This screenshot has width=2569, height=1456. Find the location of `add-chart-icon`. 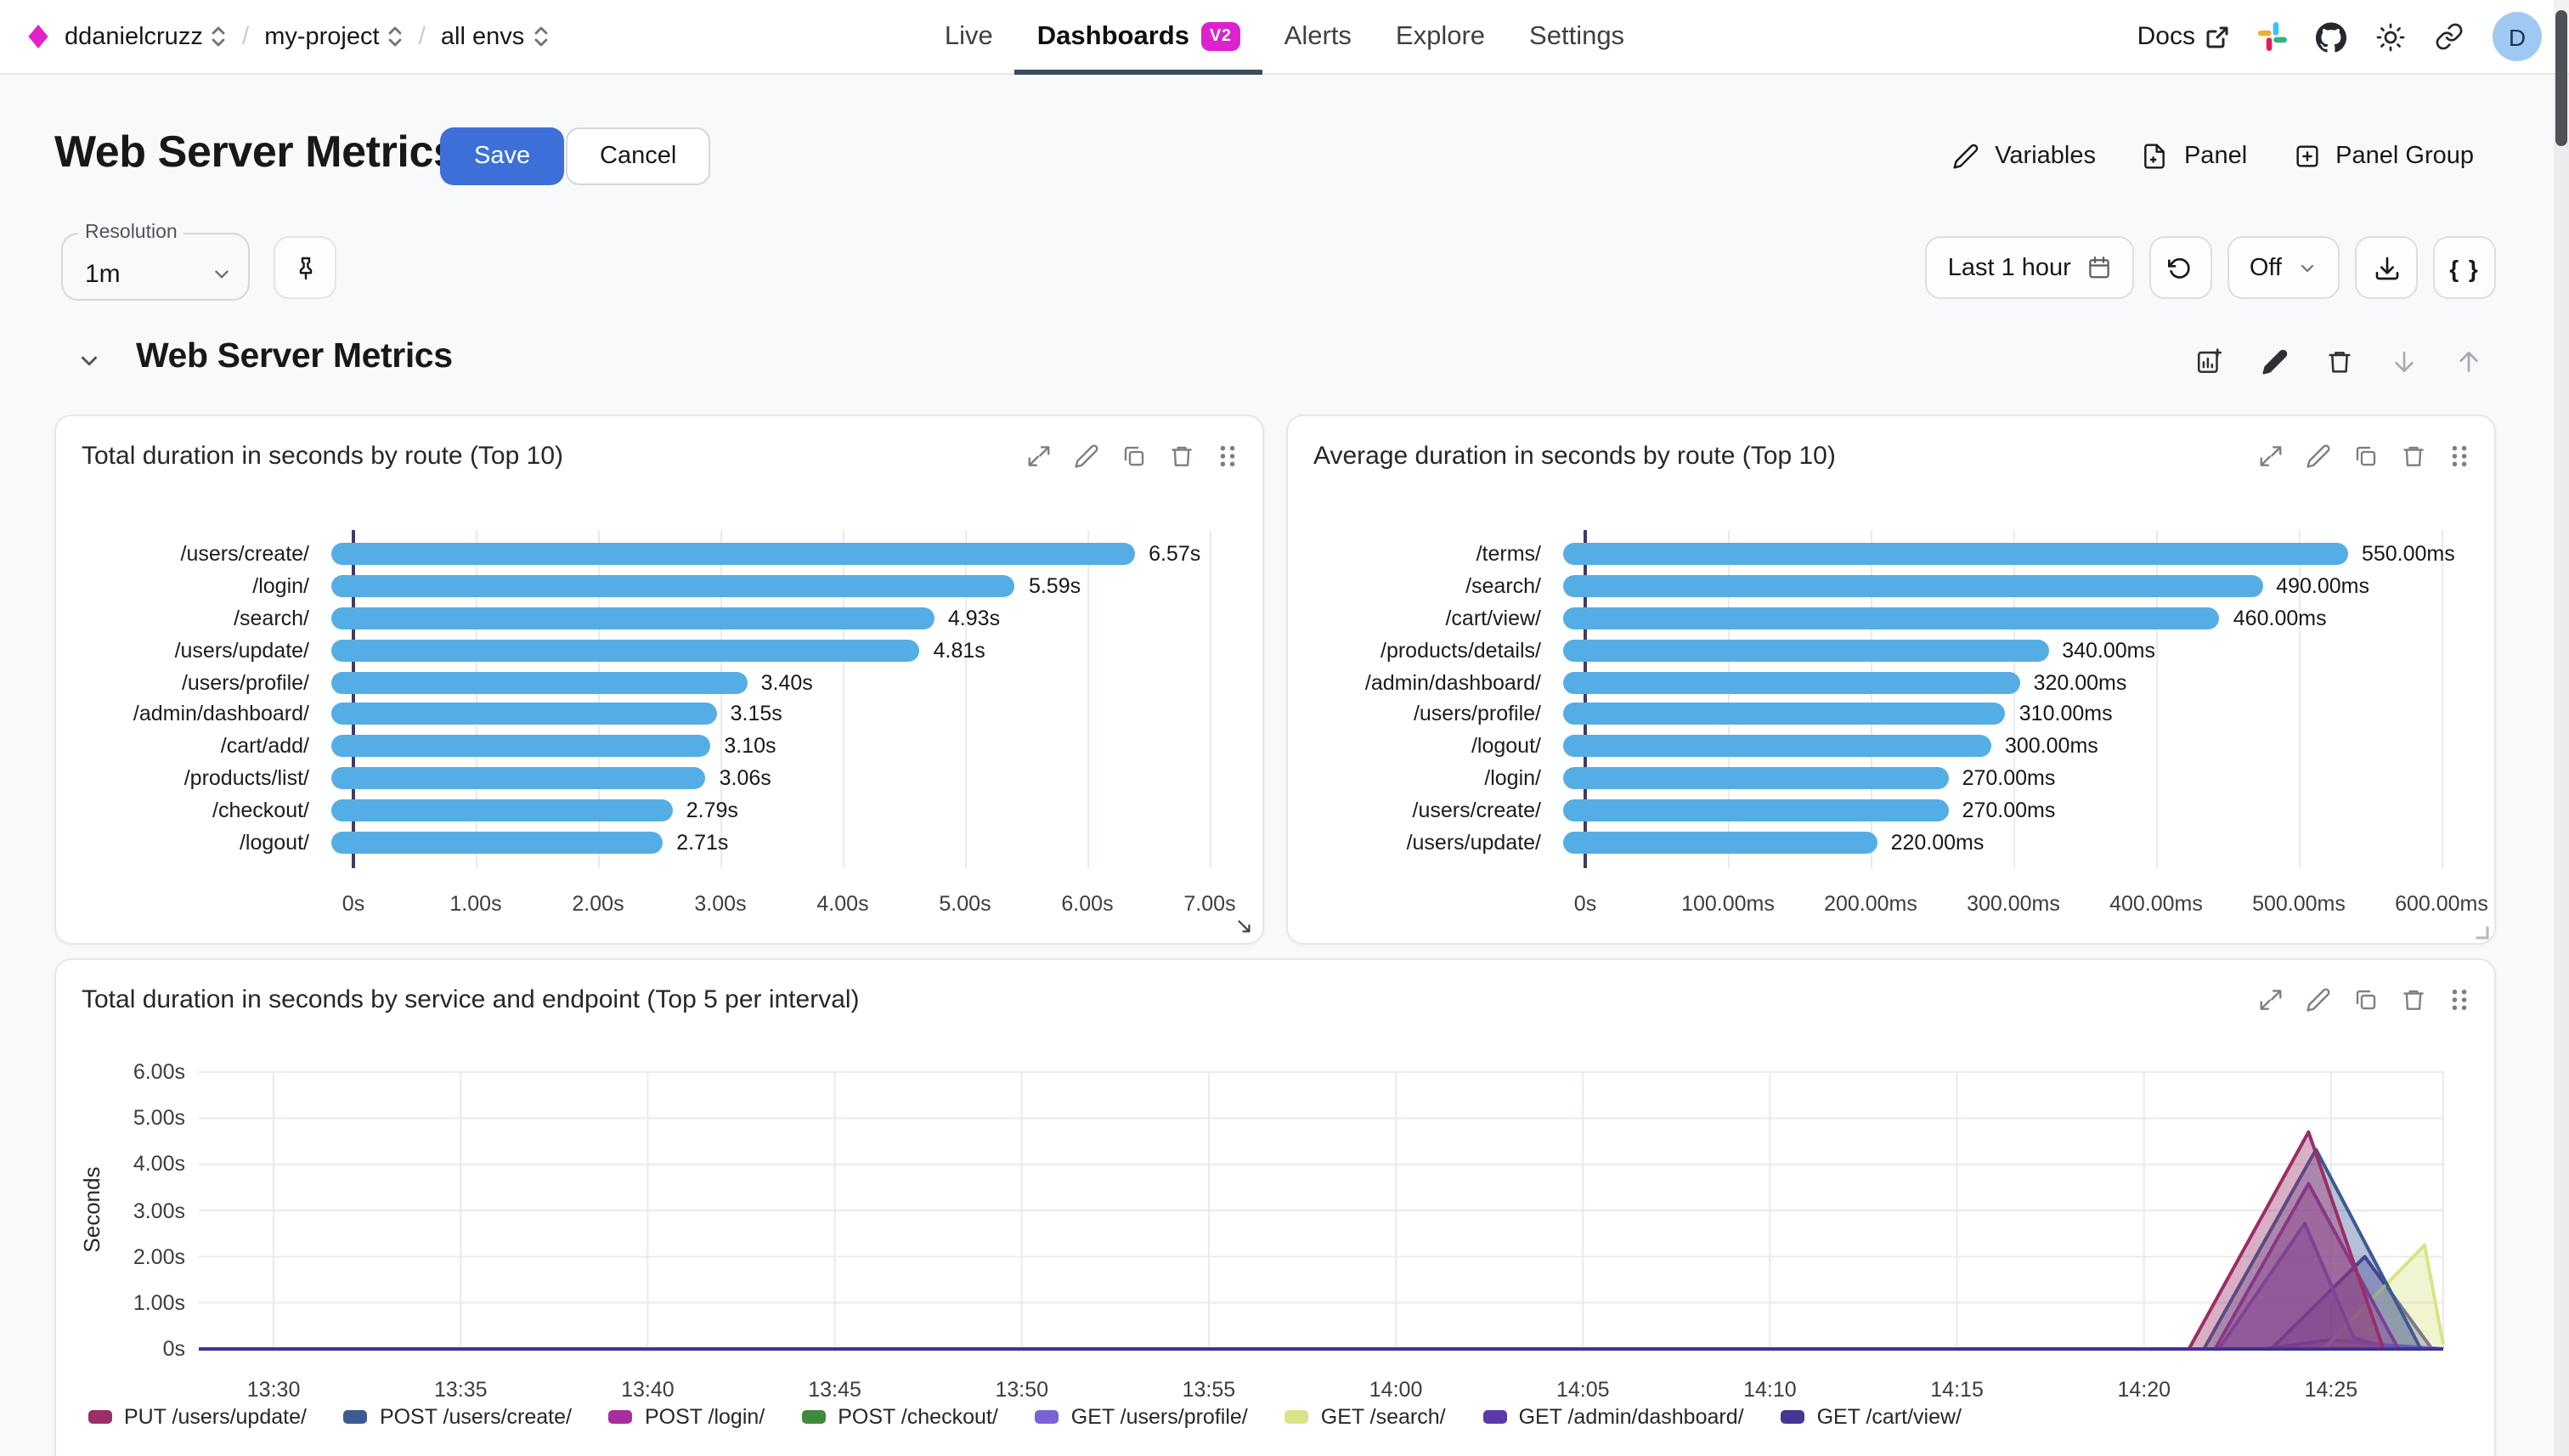

add-chart-icon is located at coordinates (2210, 361).